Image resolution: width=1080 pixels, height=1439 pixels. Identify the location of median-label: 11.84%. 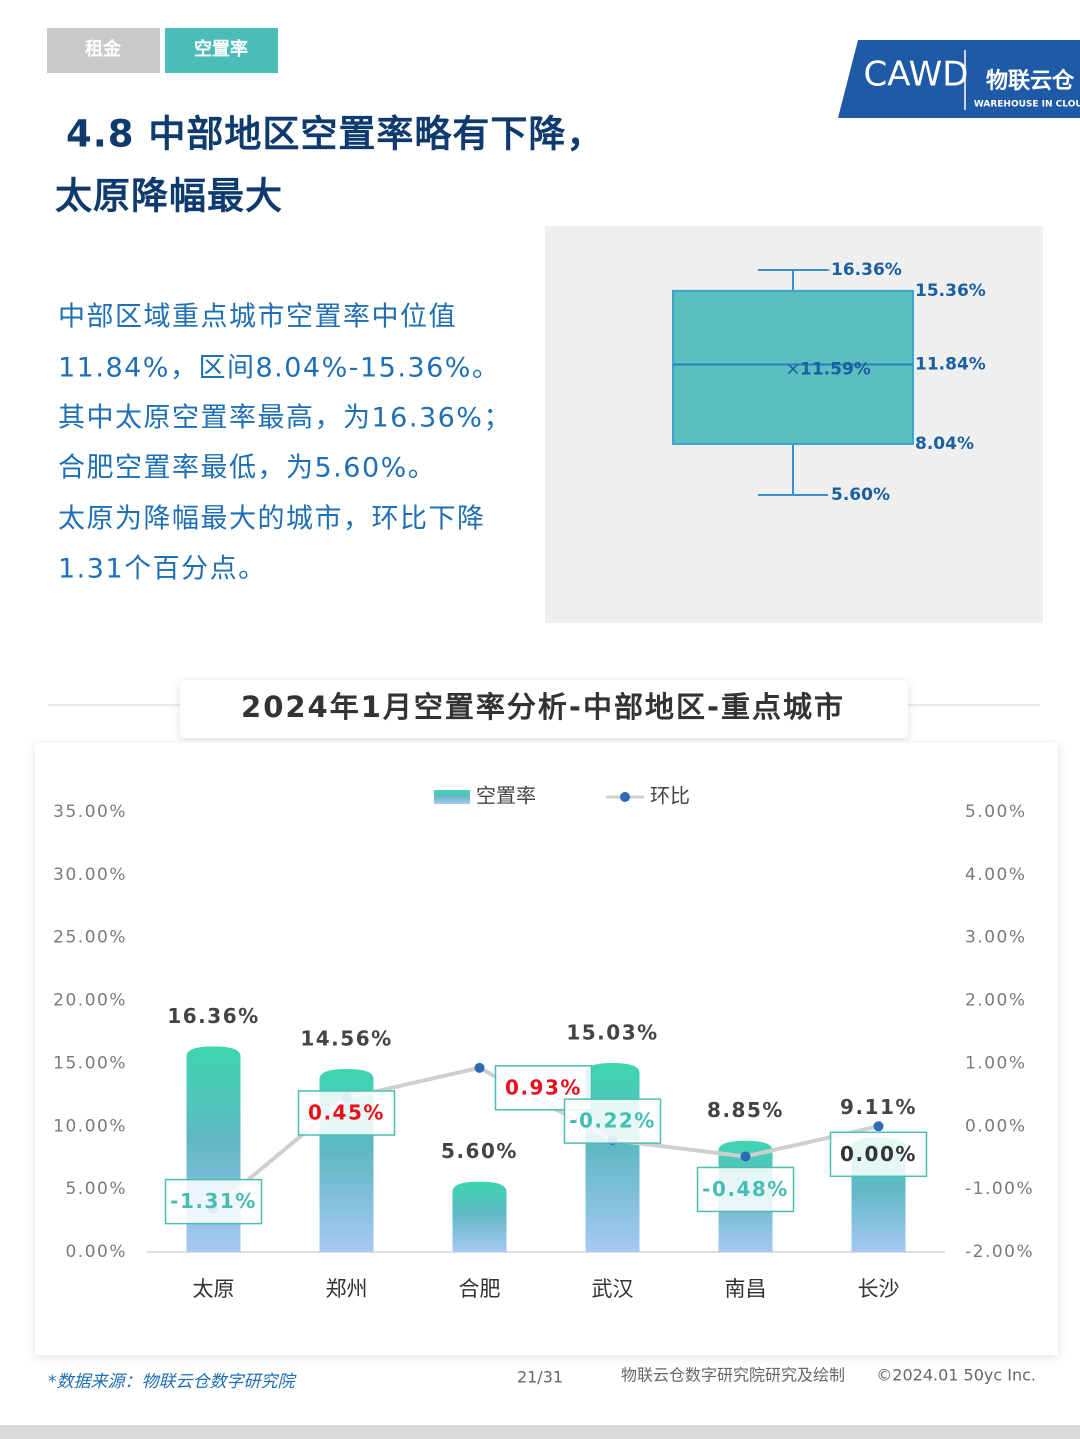
(950, 365).